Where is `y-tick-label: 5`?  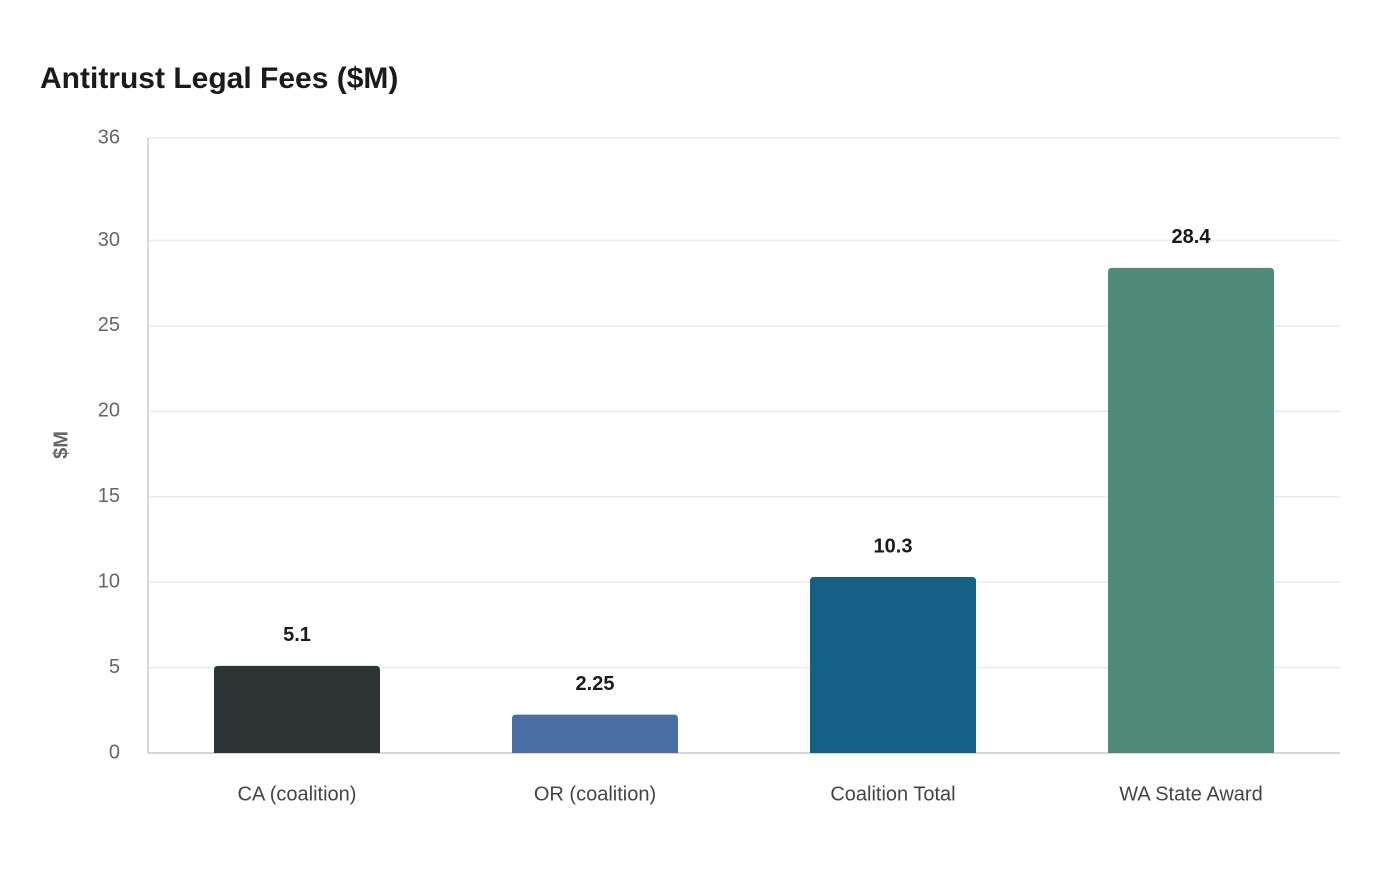
y-tick-label: 5 is located at coordinates (114, 667).